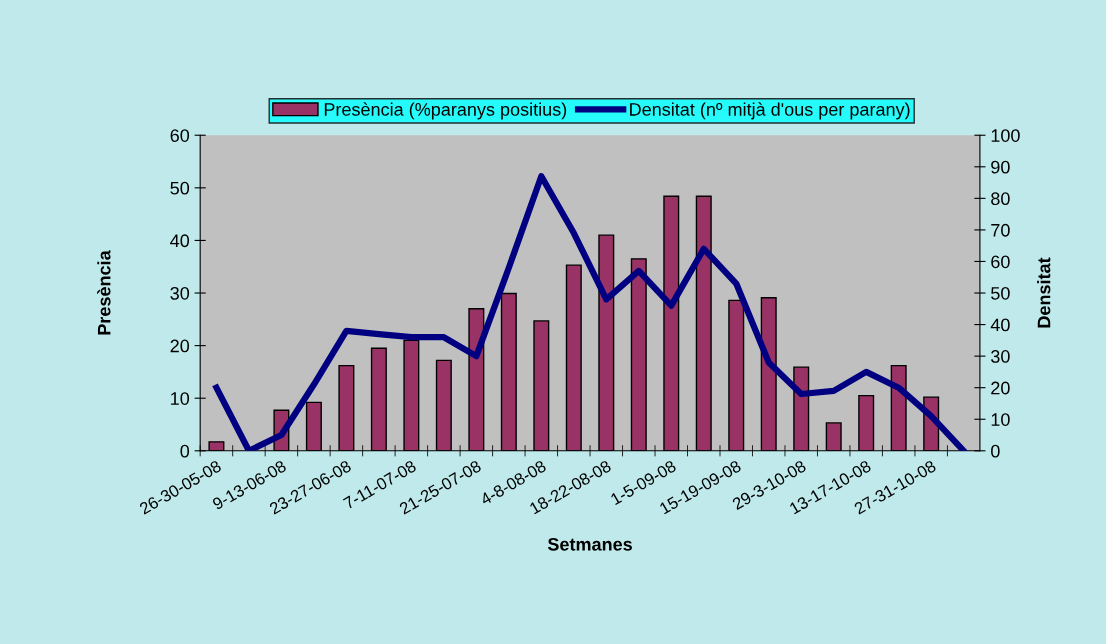  Describe the element at coordinates (589, 544) in the screenshot. I see `x-axis-title: Setmanes` at that location.